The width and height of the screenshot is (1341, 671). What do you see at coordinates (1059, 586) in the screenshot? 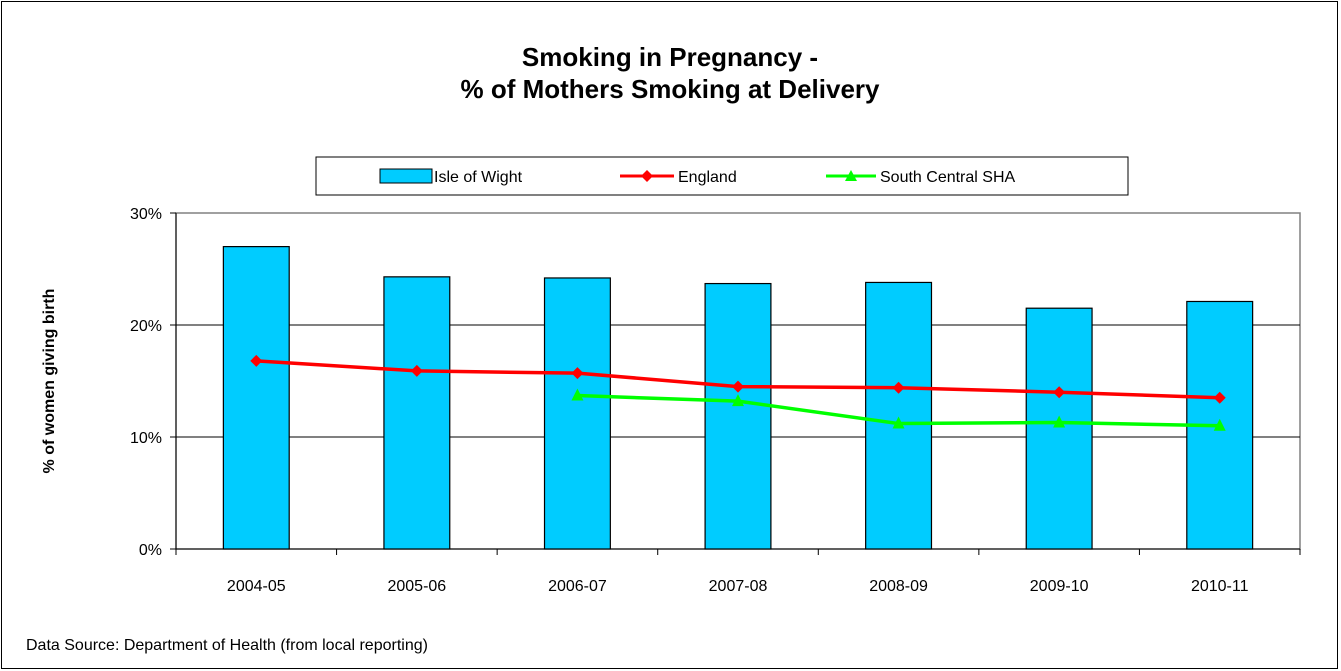
I see `x-tick-label: 2009-10` at bounding box center [1059, 586].